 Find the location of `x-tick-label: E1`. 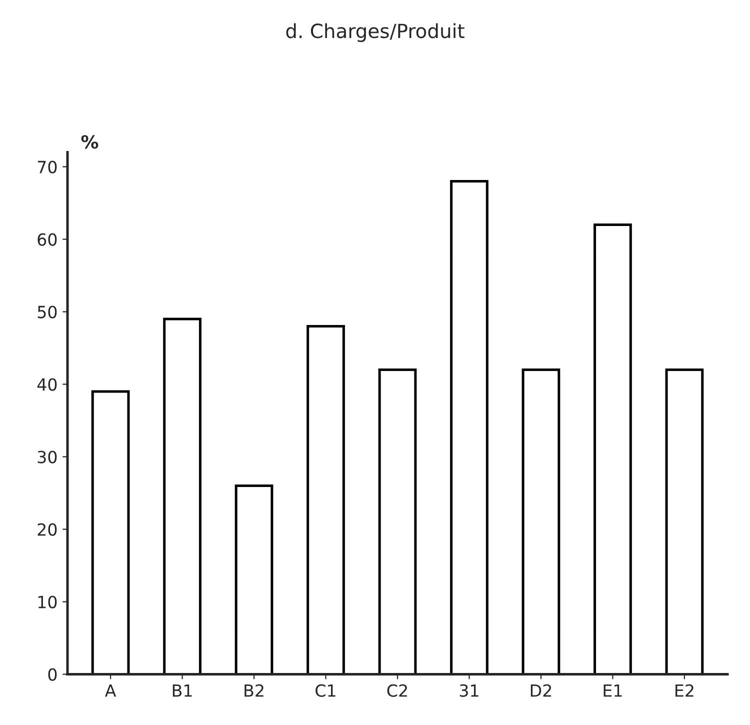

x-tick-label: E1 is located at coordinates (613, 690).